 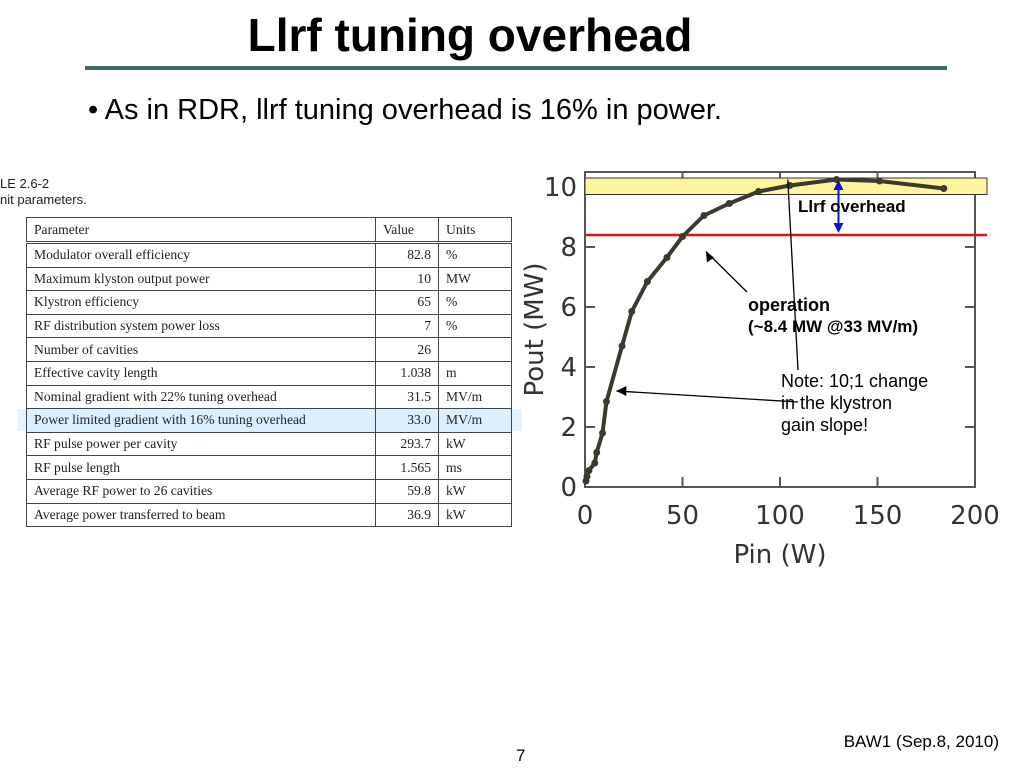 What do you see at coordinates (779, 555) in the screenshot?
I see `x-axis-label: Pin (W)` at bounding box center [779, 555].